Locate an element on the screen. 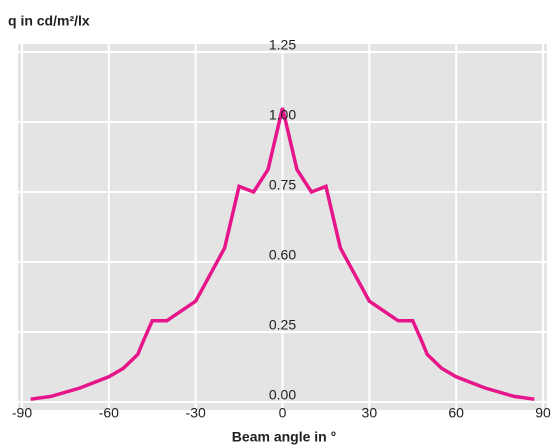  y-tick-label: 1.00 is located at coordinates (282, 115).